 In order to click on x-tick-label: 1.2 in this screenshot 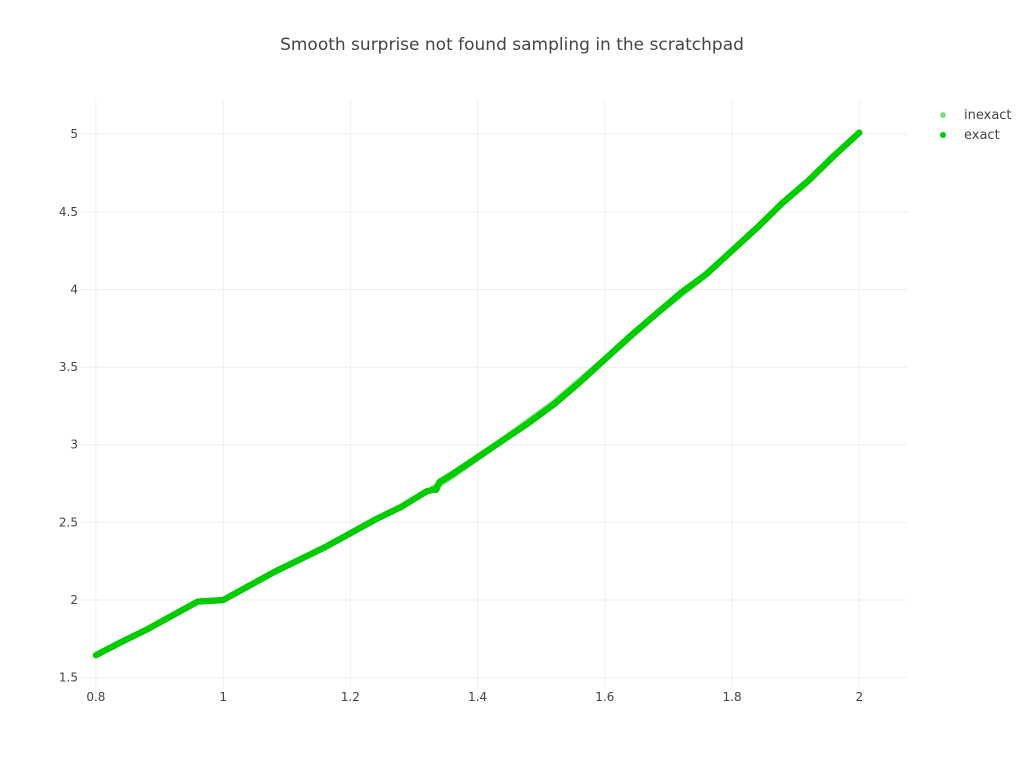, I will do `click(350, 697)`.